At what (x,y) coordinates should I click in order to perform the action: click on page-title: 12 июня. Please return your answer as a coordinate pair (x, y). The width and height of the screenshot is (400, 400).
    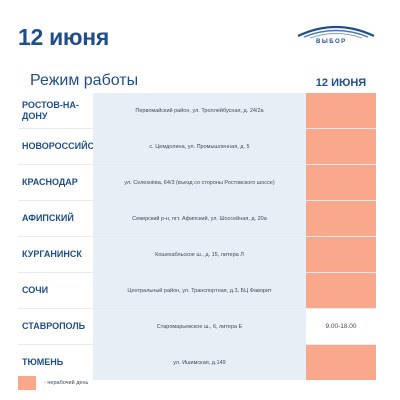
    Looking at the image, I should click on (63, 37).